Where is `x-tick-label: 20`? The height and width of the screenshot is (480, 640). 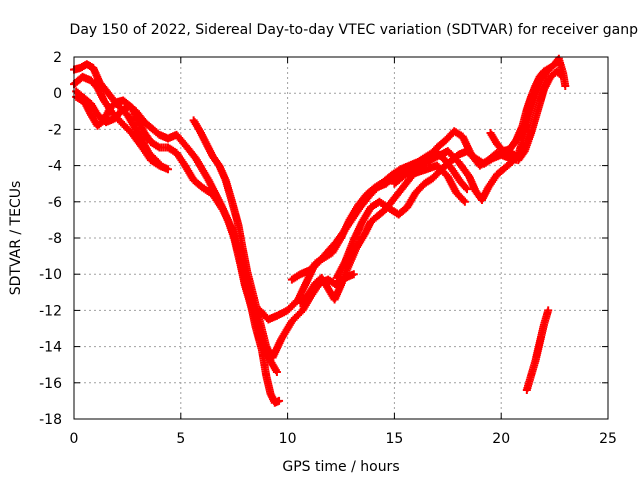 x-tick-label: 20 is located at coordinates (501, 439).